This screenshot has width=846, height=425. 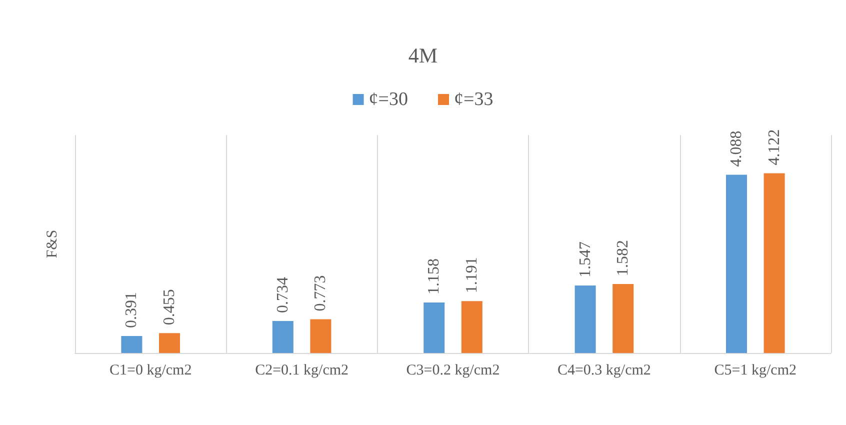 I want to click on x-tick-label: C3=0.2 kg/cm2, so click(x=453, y=370).